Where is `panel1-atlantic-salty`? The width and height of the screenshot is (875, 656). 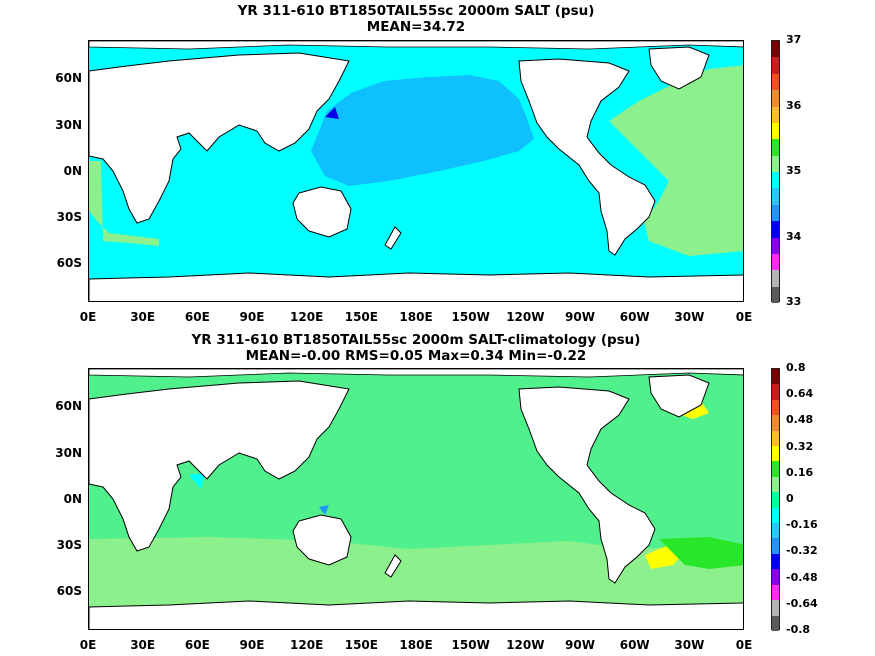 panel1-atlantic-salty is located at coordinates (676, 160).